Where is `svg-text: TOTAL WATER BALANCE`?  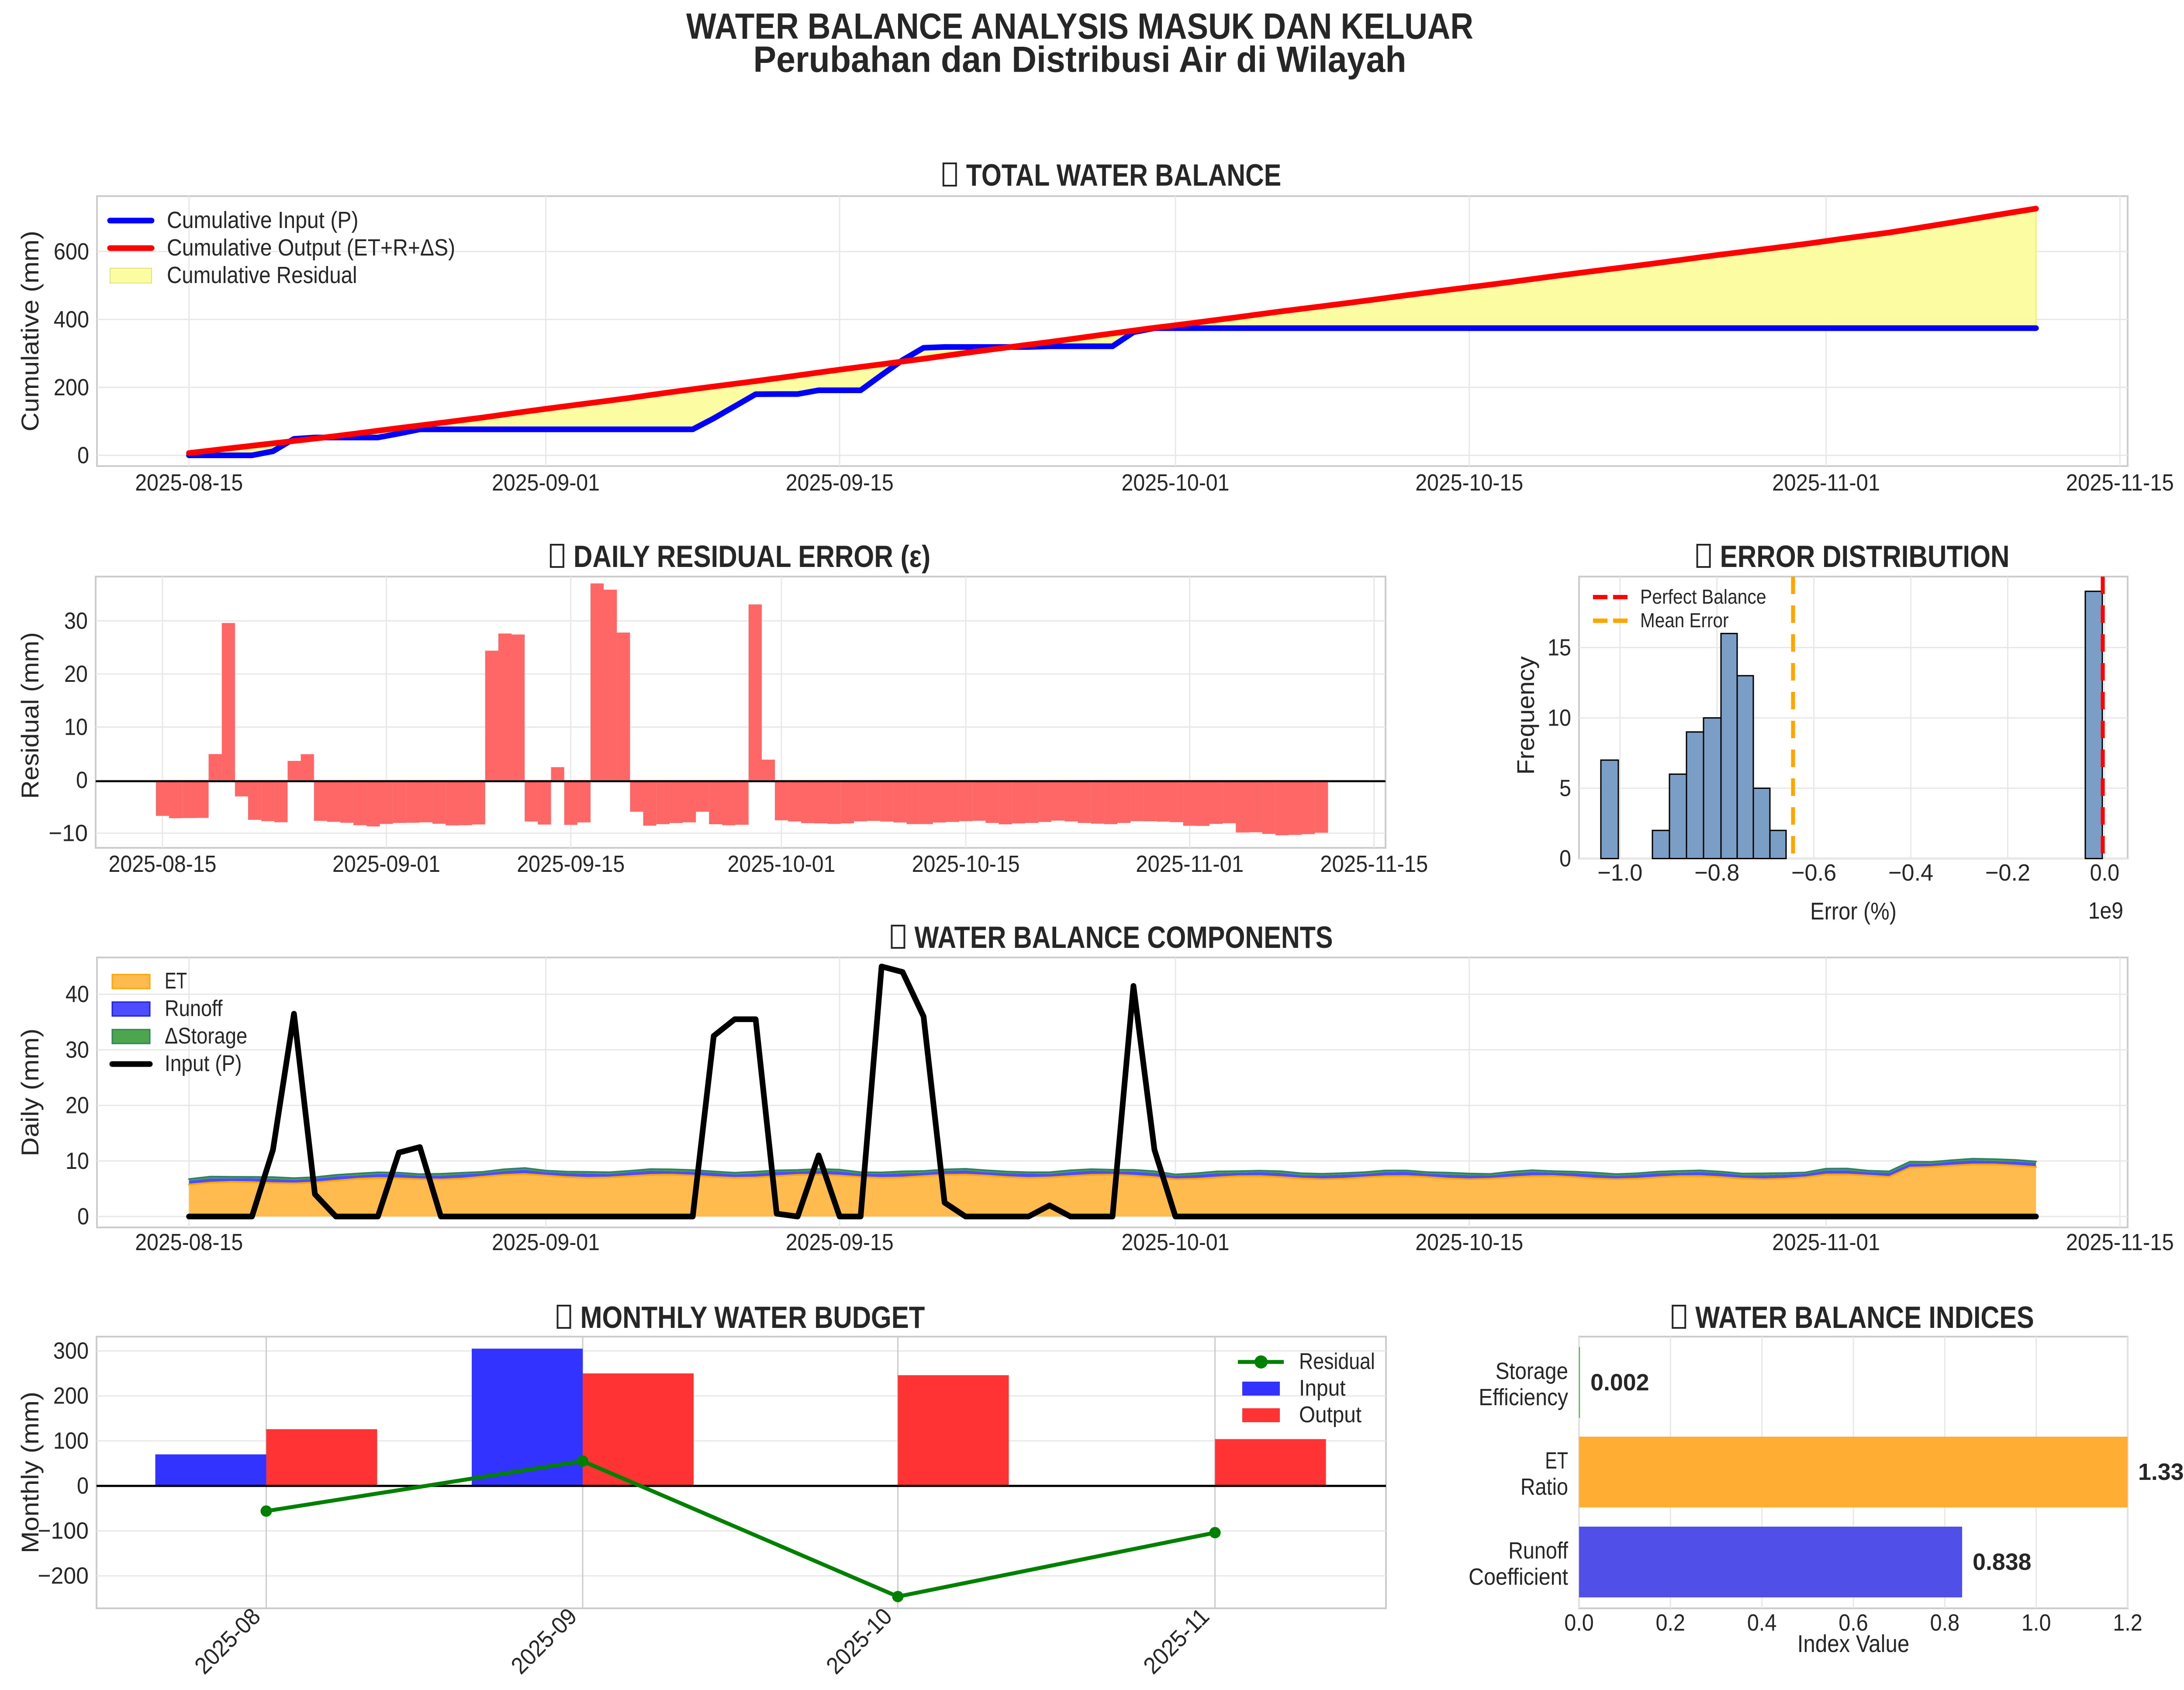
svg-text: TOTAL WATER BALANCE is located at coordinates (1123, 175).